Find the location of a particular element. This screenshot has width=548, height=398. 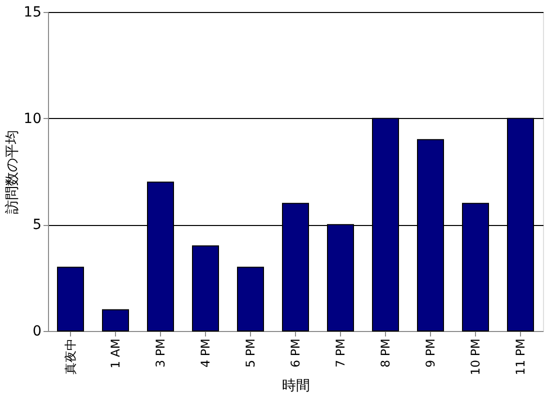

x-axis-title: 時間 is located at coordinates (296, 386).